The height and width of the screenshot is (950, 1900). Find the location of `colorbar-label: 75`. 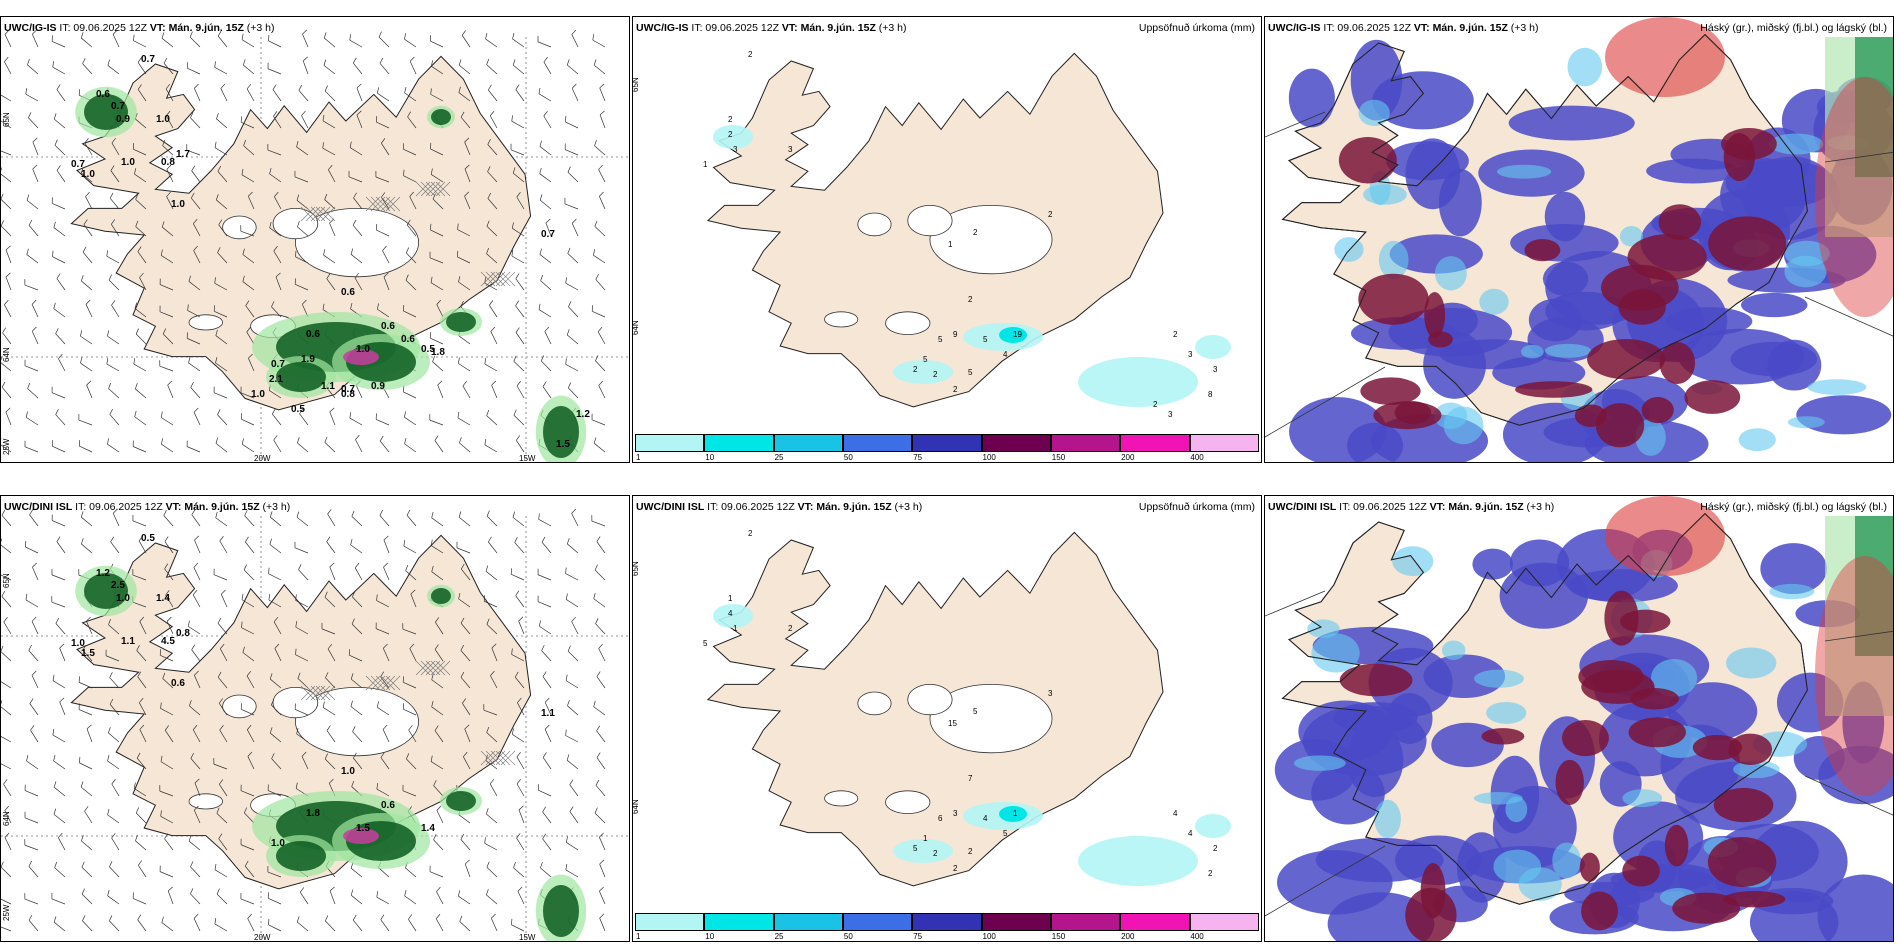

colorbar-label: 75 is located at coordinates (918, 457).